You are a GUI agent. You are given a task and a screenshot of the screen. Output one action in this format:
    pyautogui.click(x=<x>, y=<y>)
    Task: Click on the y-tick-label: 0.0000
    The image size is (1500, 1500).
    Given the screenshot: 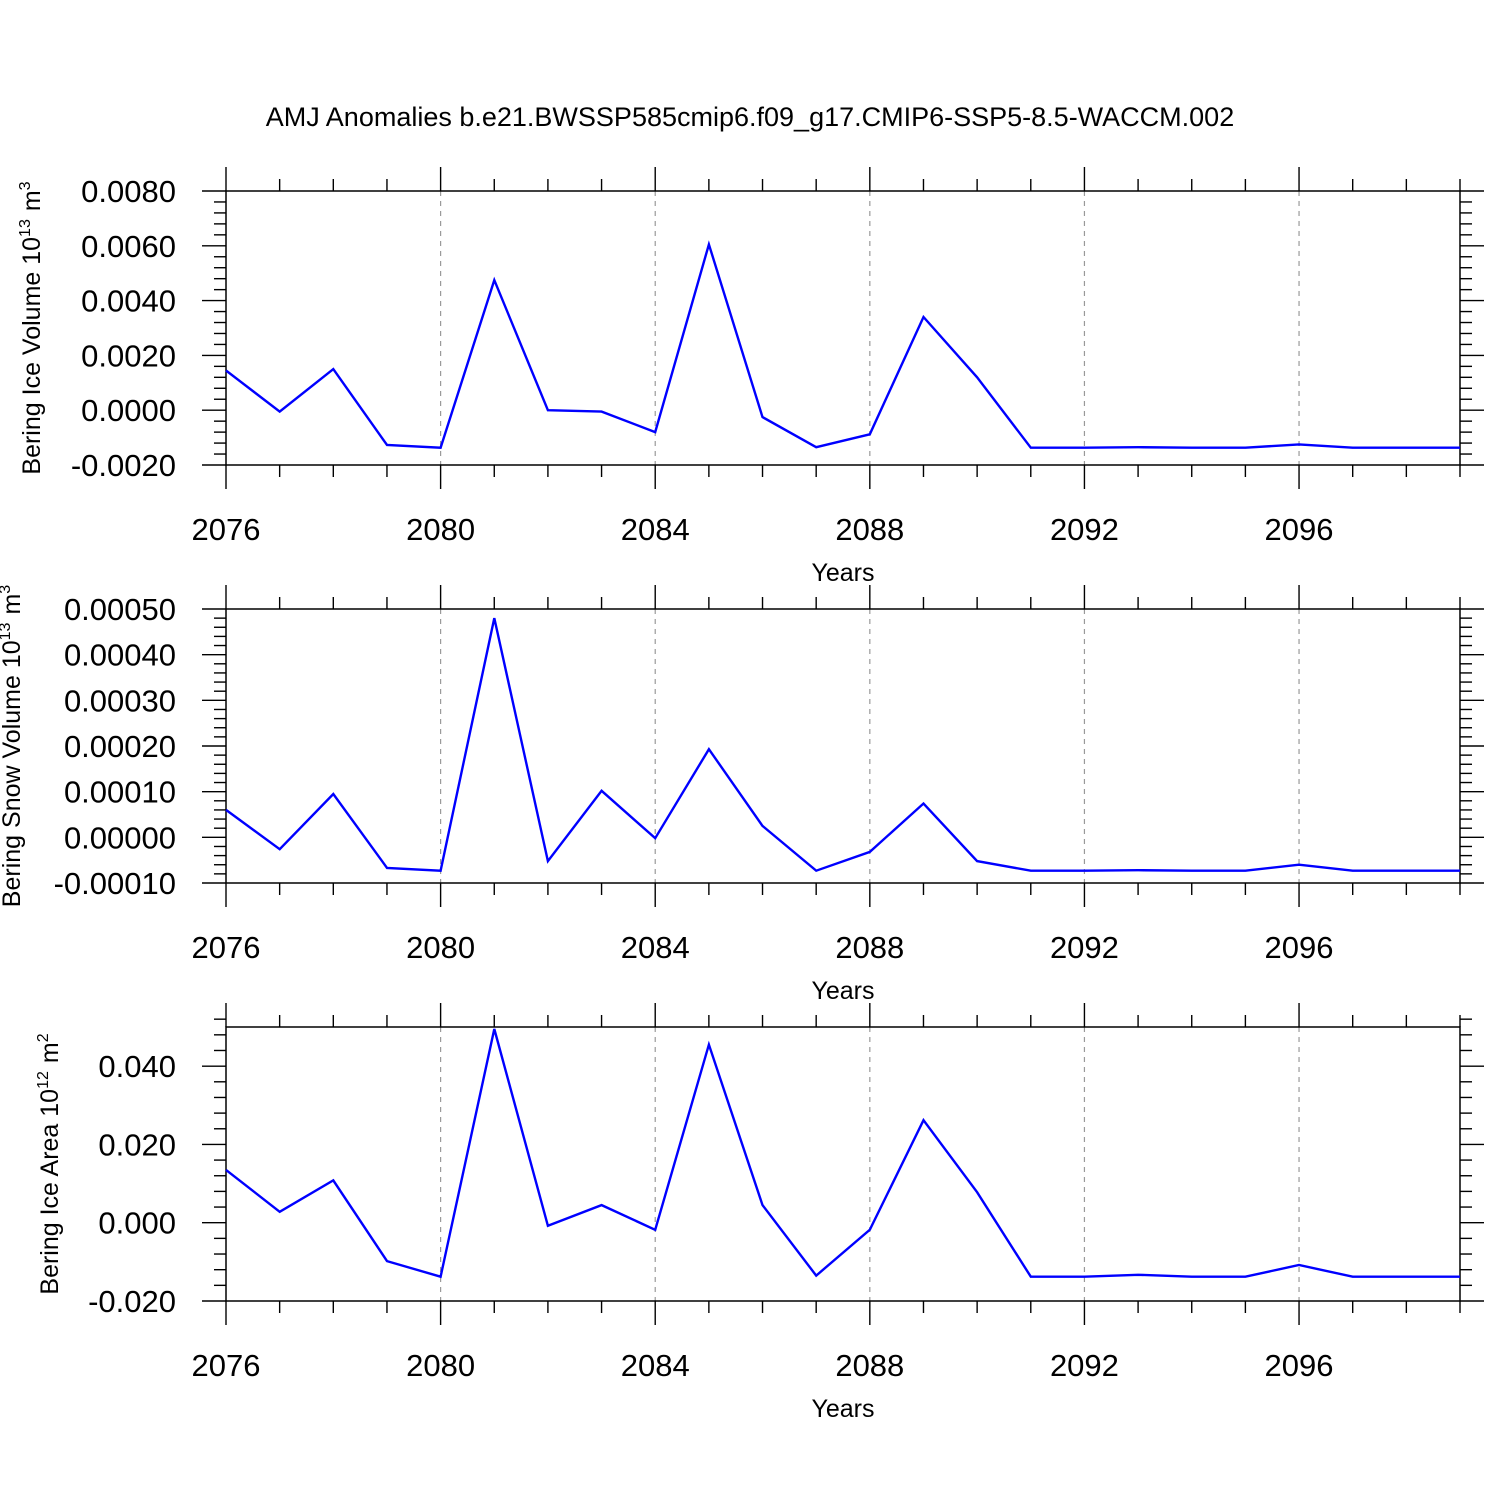 What is the action you would take?
    pyautogui.click(x=128, y=410)
    